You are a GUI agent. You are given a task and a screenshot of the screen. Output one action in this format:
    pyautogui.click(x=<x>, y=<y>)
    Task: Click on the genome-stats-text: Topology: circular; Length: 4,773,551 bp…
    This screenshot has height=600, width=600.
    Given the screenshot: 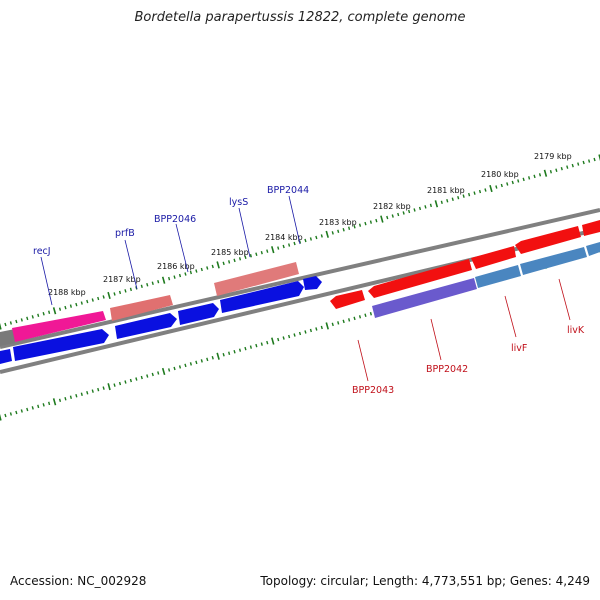 What is the action you would take?
    pyautogui.click(x=425, y=581)
    